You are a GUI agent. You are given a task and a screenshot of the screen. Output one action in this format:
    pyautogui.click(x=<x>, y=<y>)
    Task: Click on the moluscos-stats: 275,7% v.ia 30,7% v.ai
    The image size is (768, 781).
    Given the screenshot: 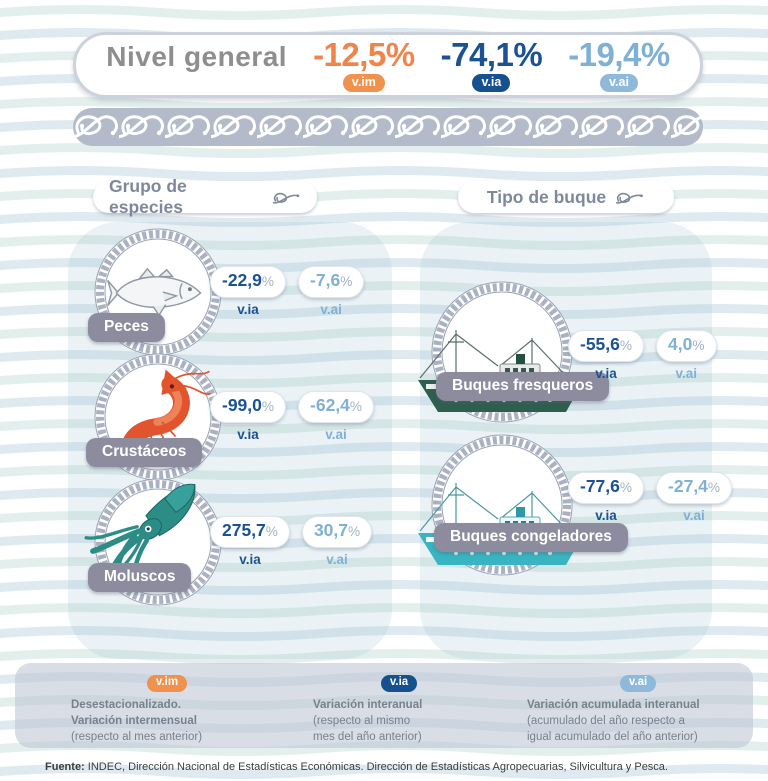 What is the action you would take?
    pyautogui.click(x=291, y=541)
    